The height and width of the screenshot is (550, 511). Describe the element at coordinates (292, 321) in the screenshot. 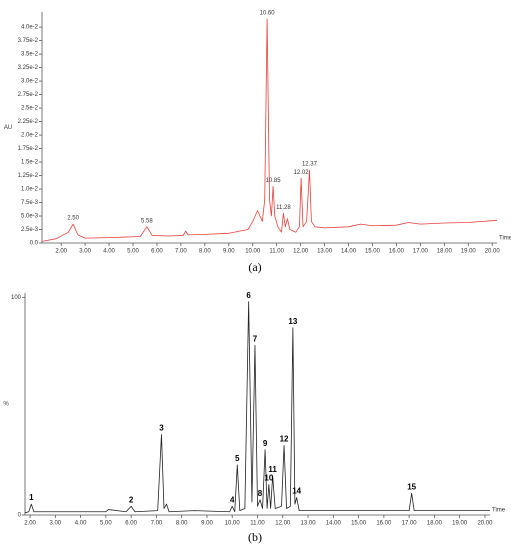

I see `peak-label: 13` at that location.